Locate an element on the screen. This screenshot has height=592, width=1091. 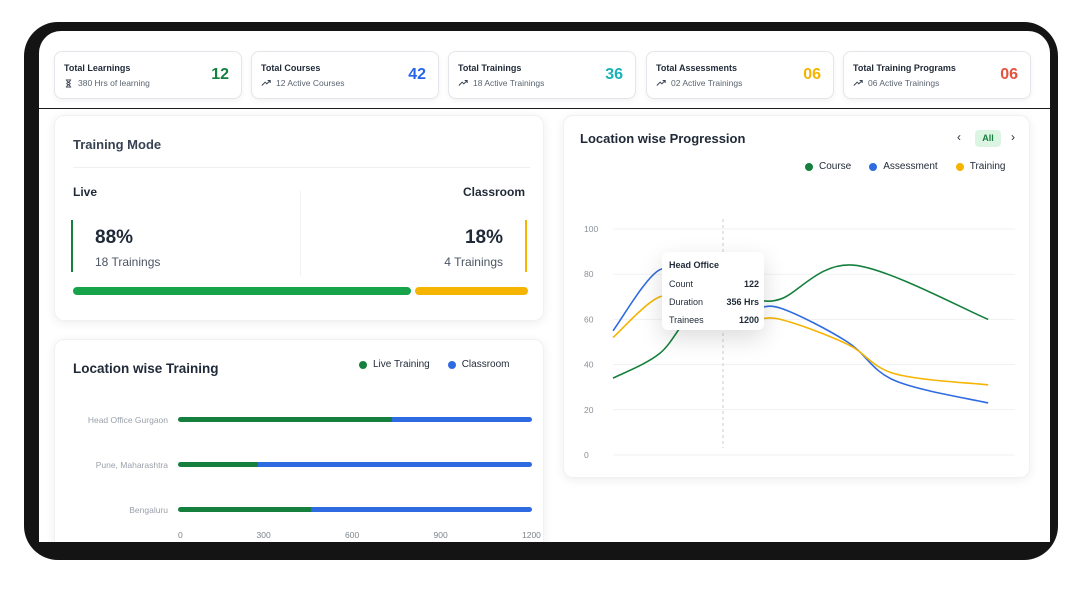
stat-subtitle: 12 Active Courses is located at coordinates (303, 83).